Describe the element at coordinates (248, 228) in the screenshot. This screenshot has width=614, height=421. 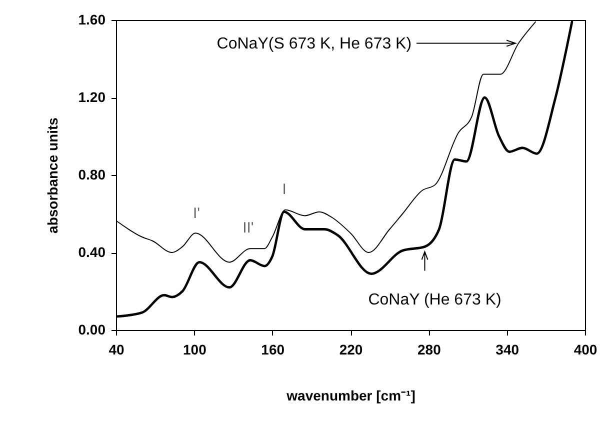
I see `annotation: II'` at that location.